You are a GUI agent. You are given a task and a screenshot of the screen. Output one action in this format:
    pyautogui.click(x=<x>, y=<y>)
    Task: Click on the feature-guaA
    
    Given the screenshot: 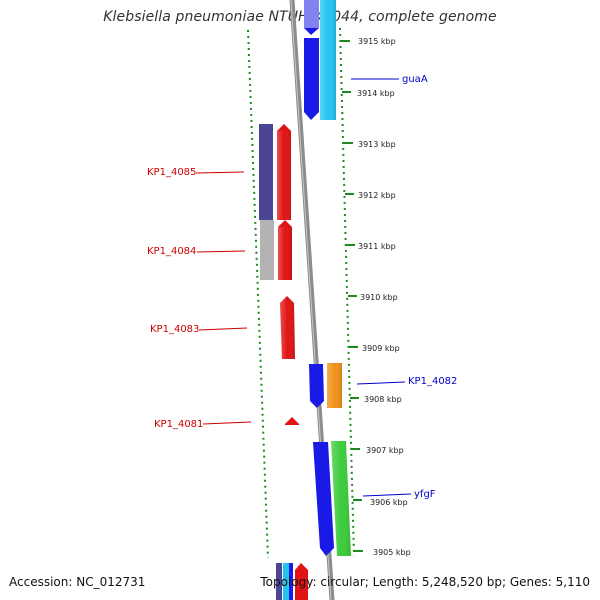 What is the action you would take?
    pyautogui.click(x=320, y=60)
    